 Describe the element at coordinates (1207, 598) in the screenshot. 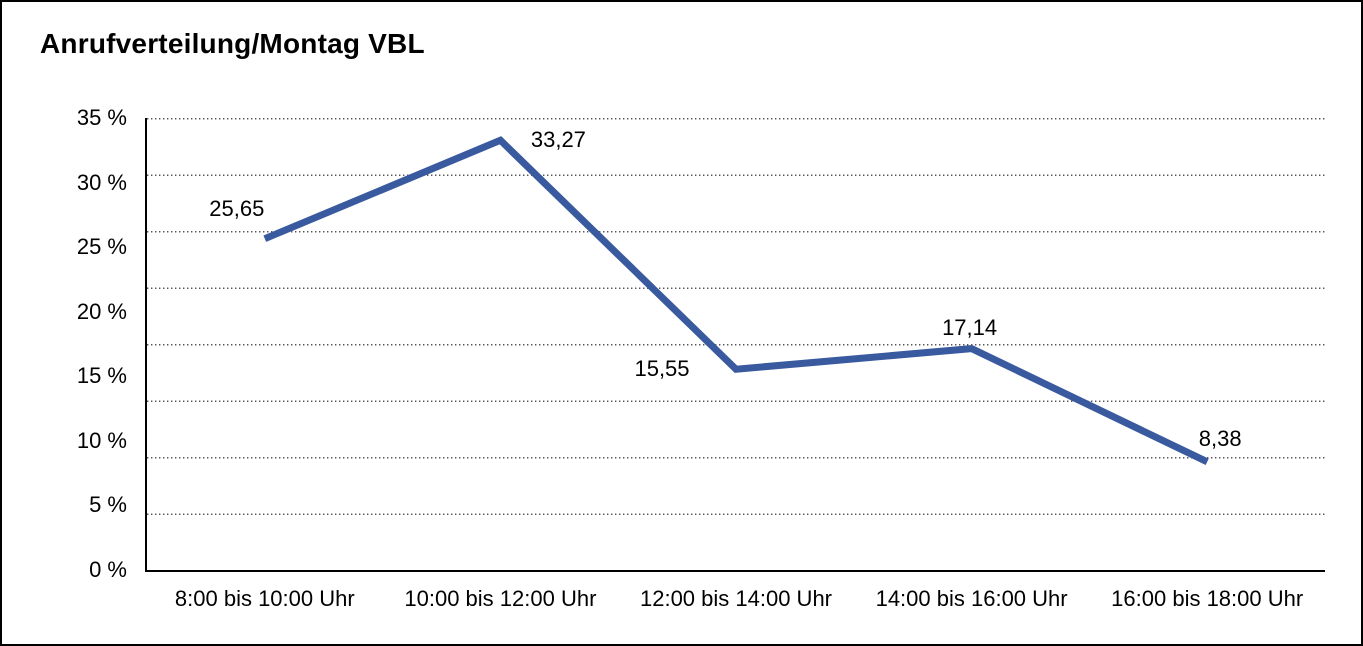

I see `x-category-label: 16:00 bis 18:00 Uhr` at that location.